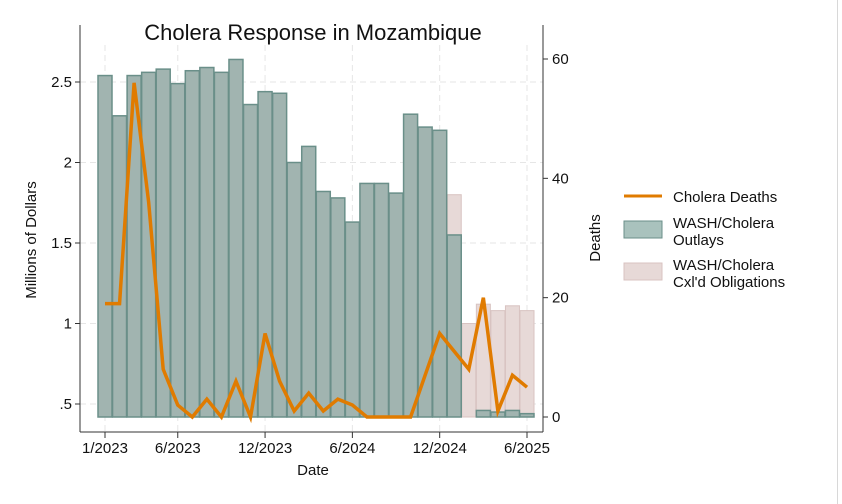 This screenshot has width=842, height=504. What do you see at coordinates (560, 59) in the screenshot?
I see `y-right-tick-label: 60` at bounding box center [560, 59].